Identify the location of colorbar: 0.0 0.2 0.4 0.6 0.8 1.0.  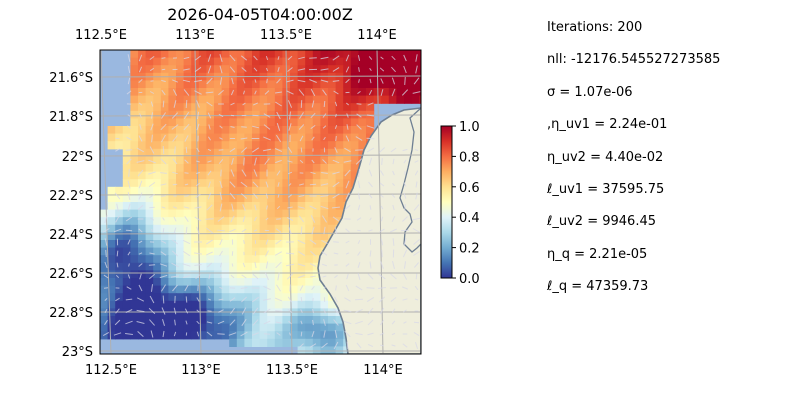
(460, 203).